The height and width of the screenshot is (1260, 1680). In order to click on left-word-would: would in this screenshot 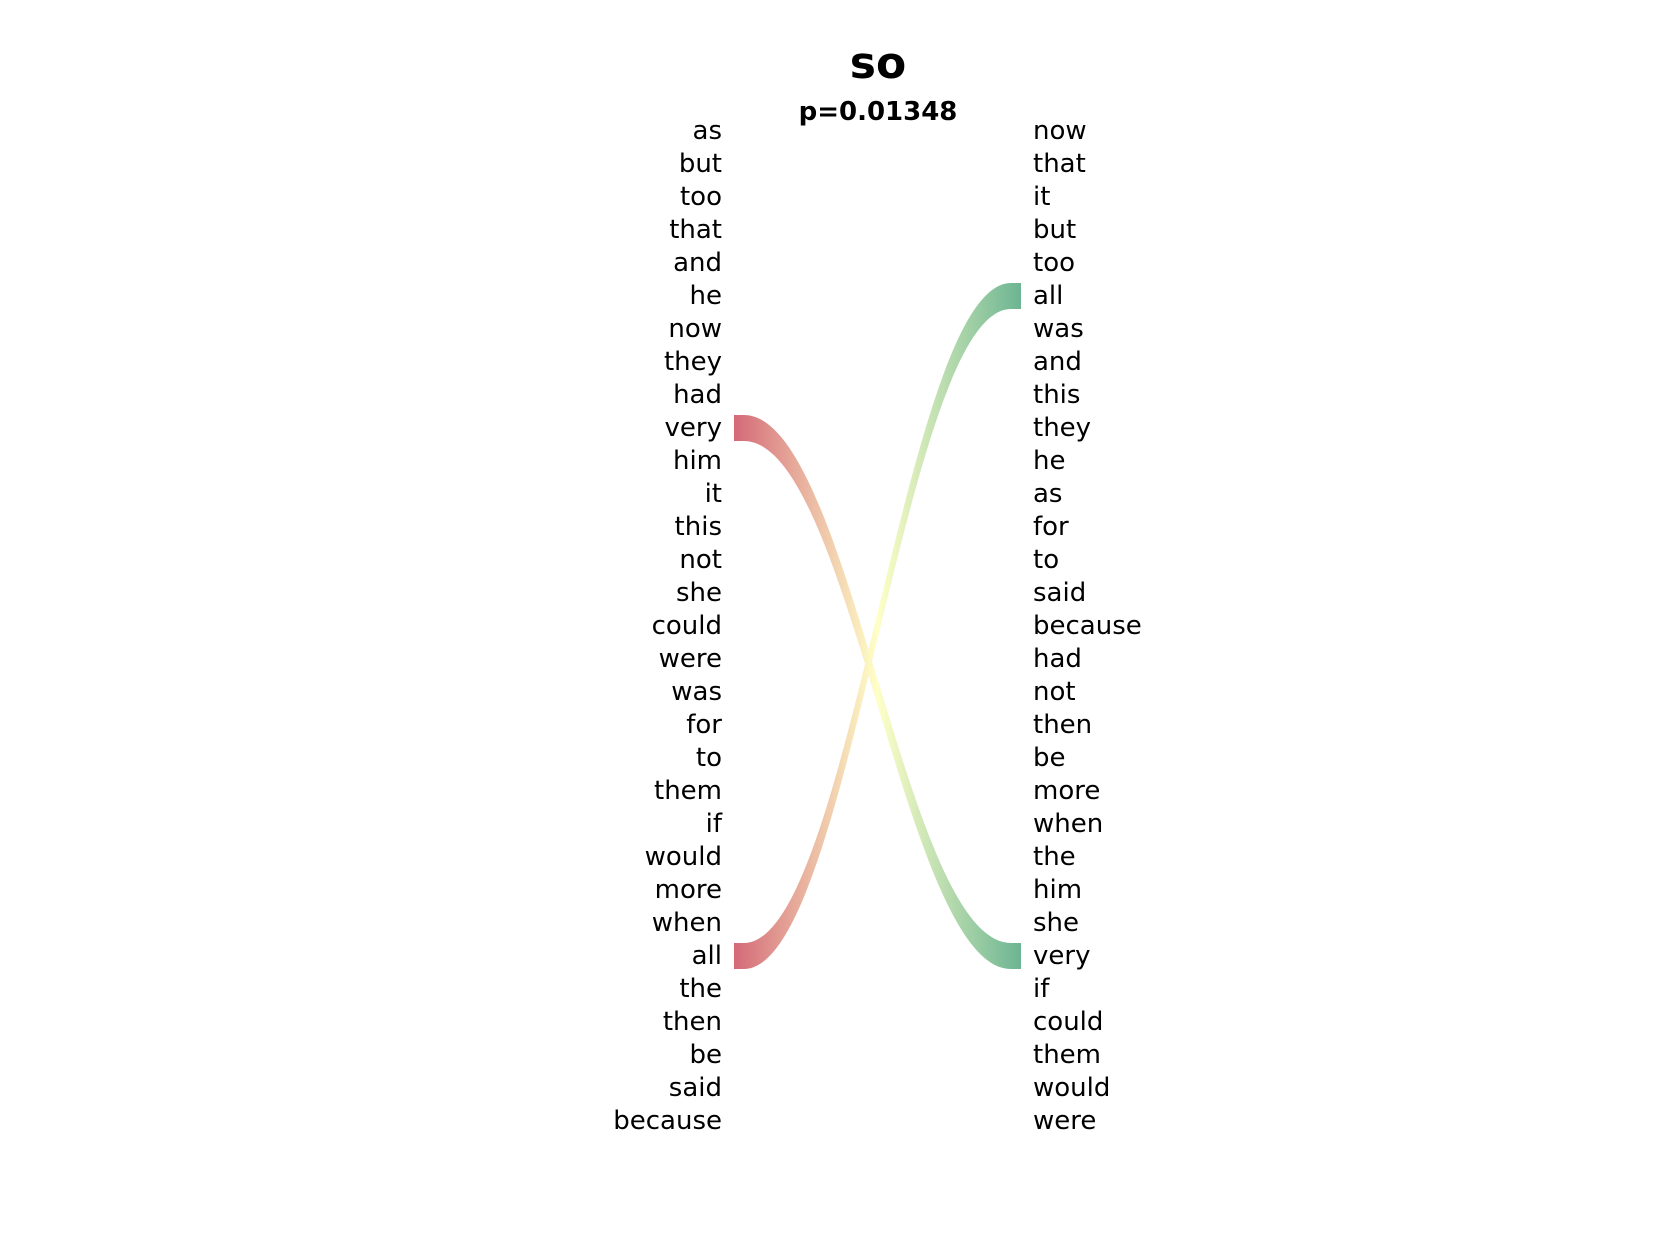, I will do `click(683, 857)`.